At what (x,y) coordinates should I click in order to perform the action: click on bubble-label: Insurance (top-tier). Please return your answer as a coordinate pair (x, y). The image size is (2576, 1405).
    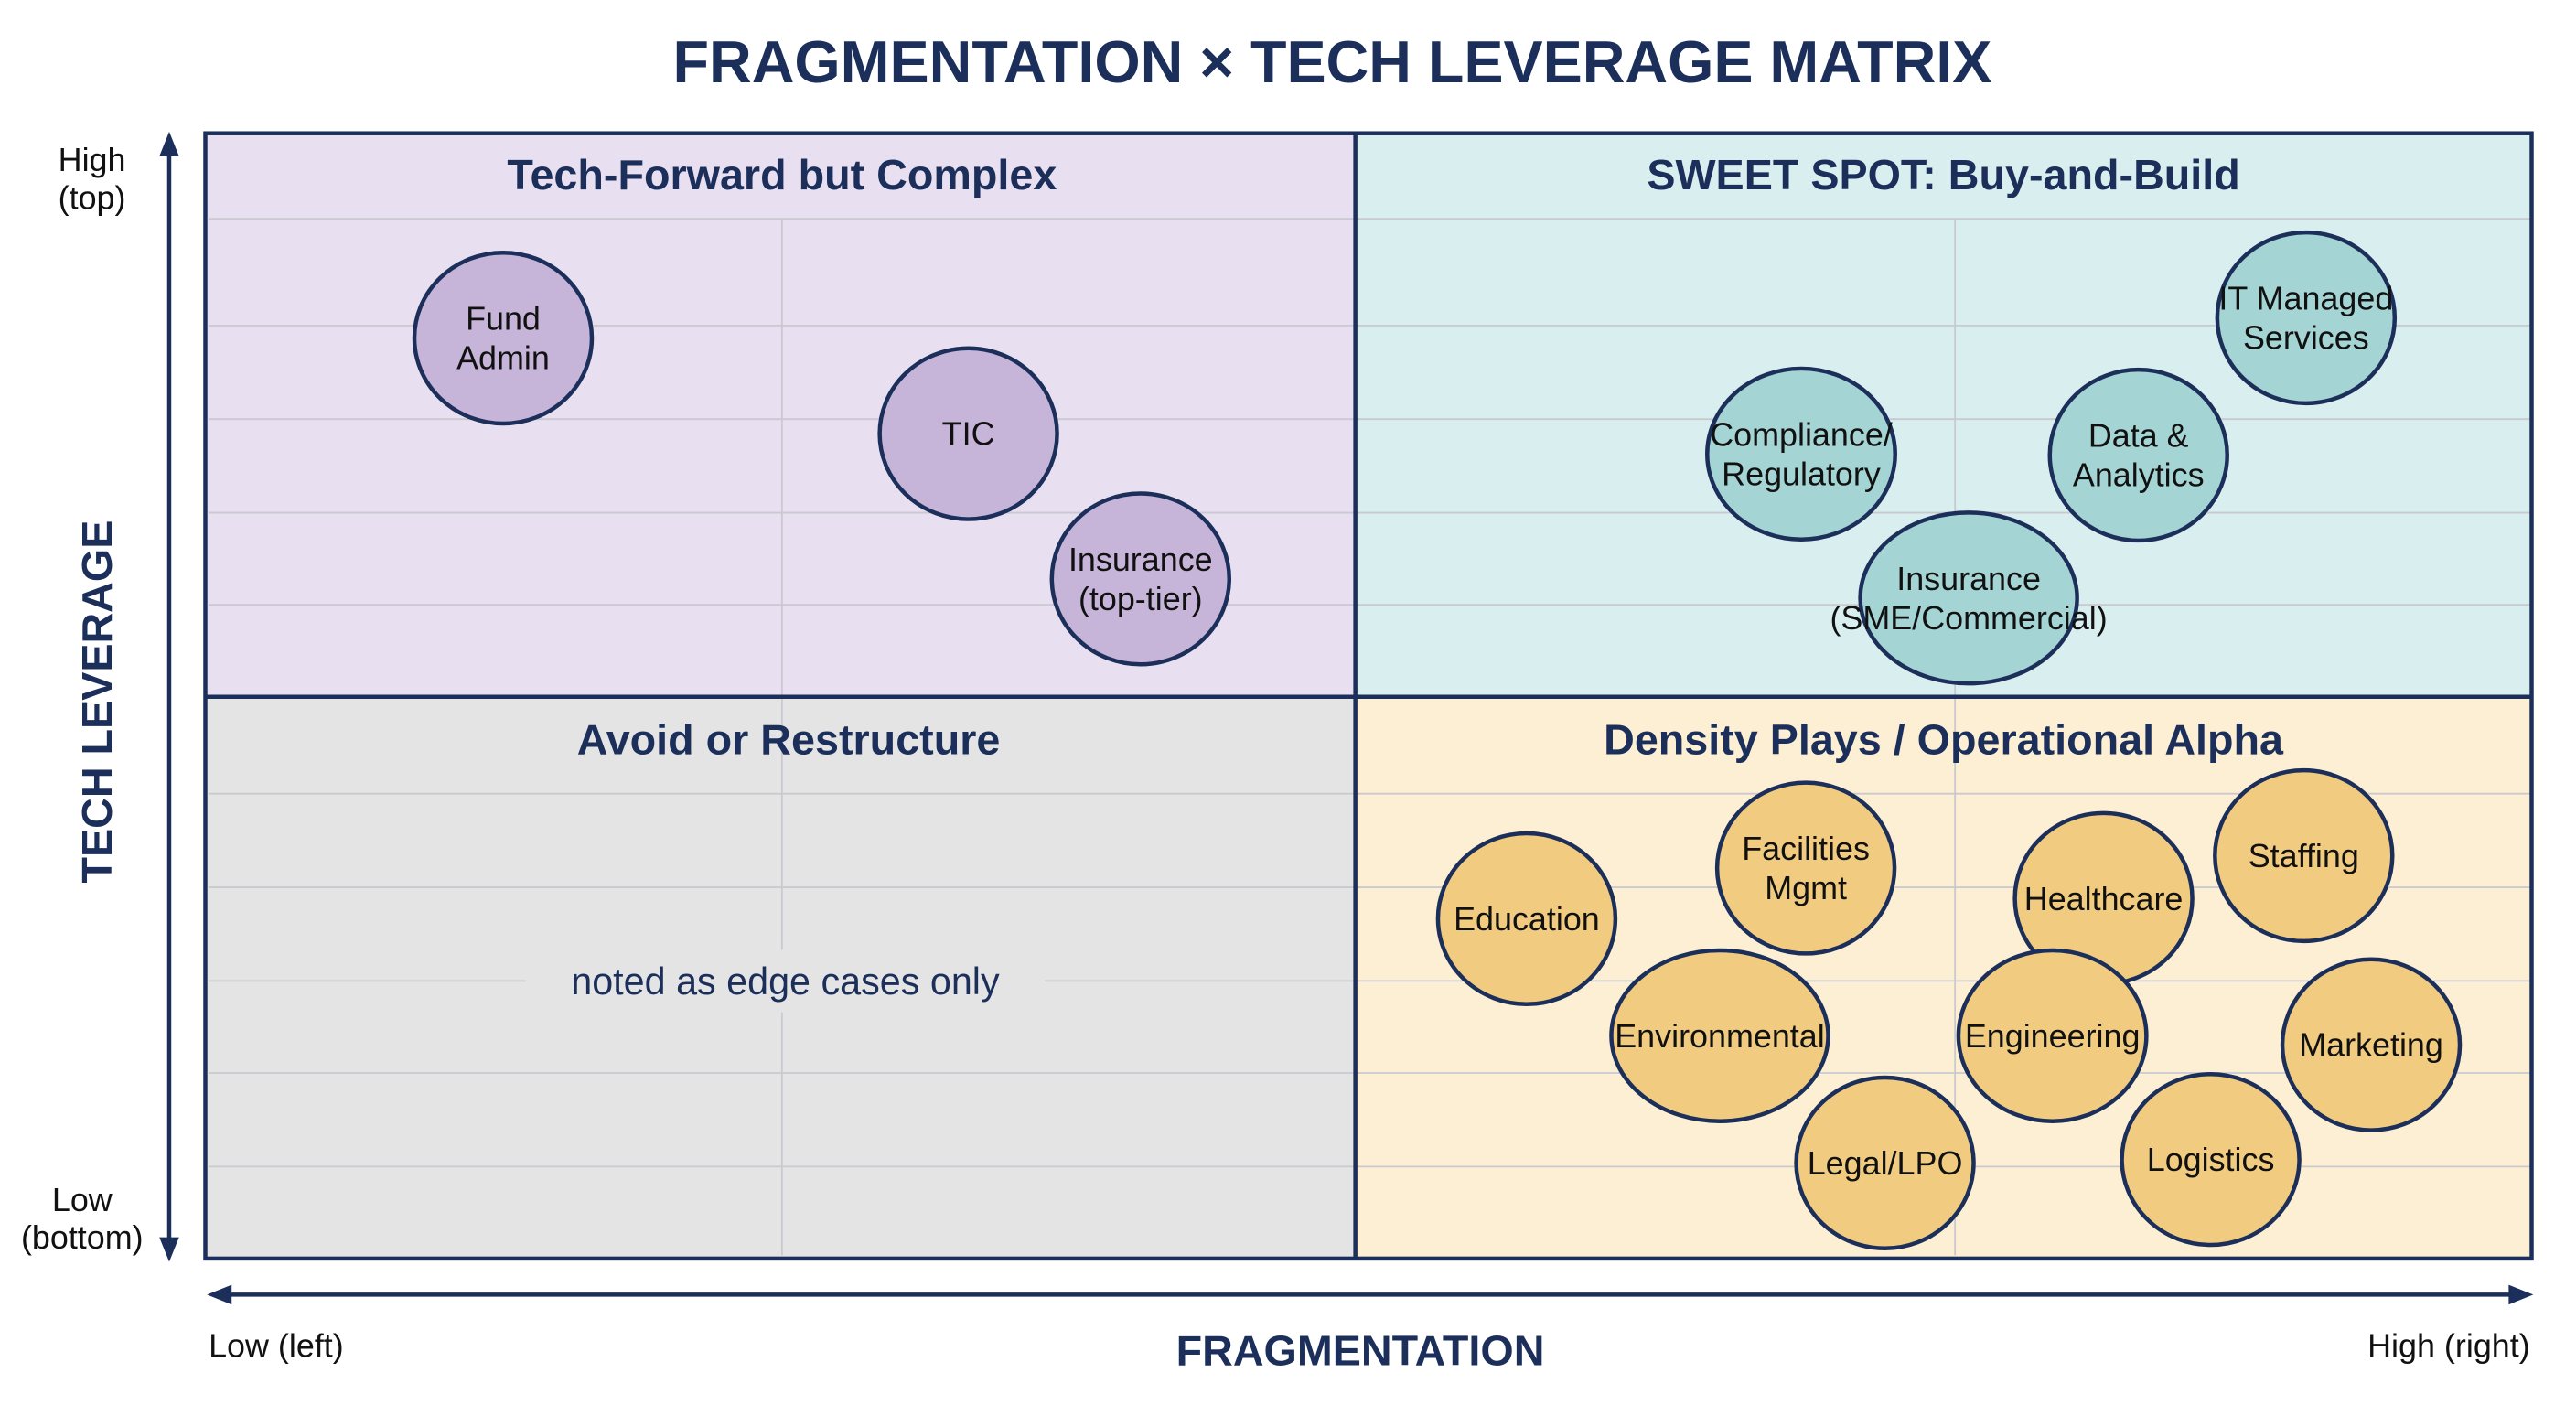
    Looking at the image, I should click on (1140, 579).